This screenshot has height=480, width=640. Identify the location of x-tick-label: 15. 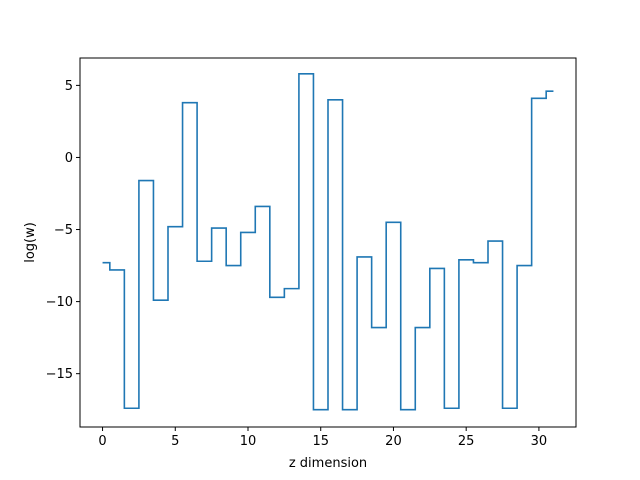
(320, 441).